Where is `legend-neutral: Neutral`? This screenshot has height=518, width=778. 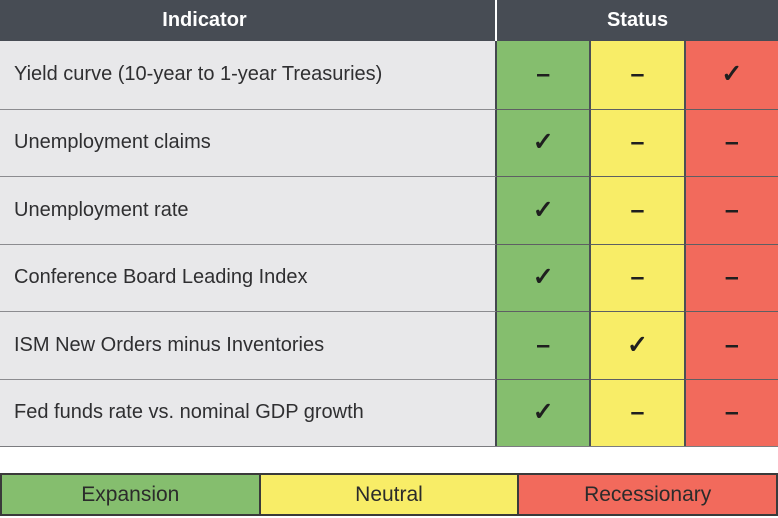
legend-neutral: Neutral is located at coordinates (388, 494).